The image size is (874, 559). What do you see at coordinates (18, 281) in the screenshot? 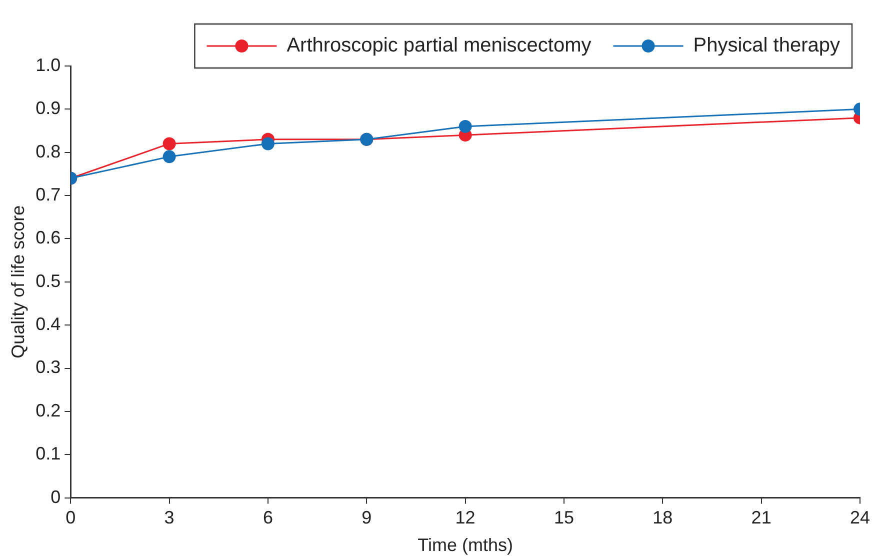
I see `y-axis-title: Quality of life score` at bounding box center [18, 281].